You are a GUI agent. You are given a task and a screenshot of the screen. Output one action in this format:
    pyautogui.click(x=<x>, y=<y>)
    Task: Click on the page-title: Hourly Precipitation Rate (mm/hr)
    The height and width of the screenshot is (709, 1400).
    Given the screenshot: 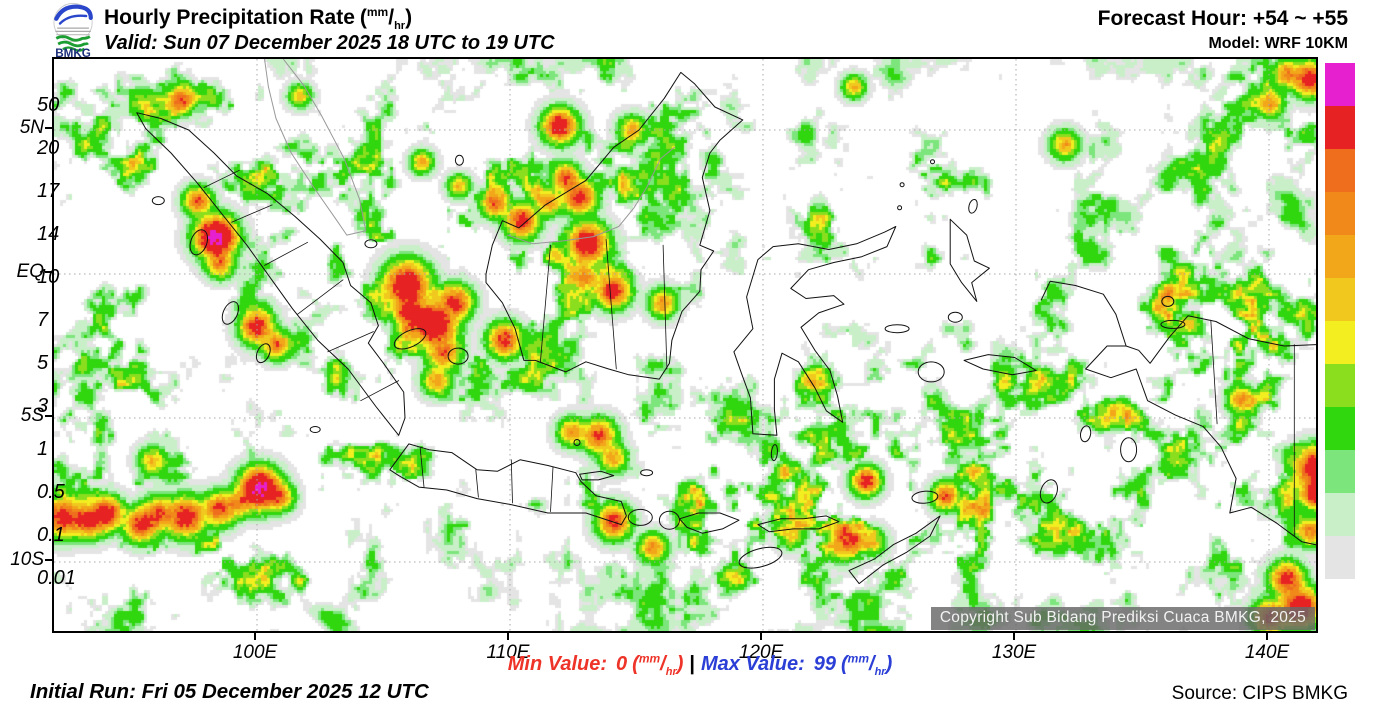 What is the action you would take?
    pyautogui.click(x=258, y=18)
    